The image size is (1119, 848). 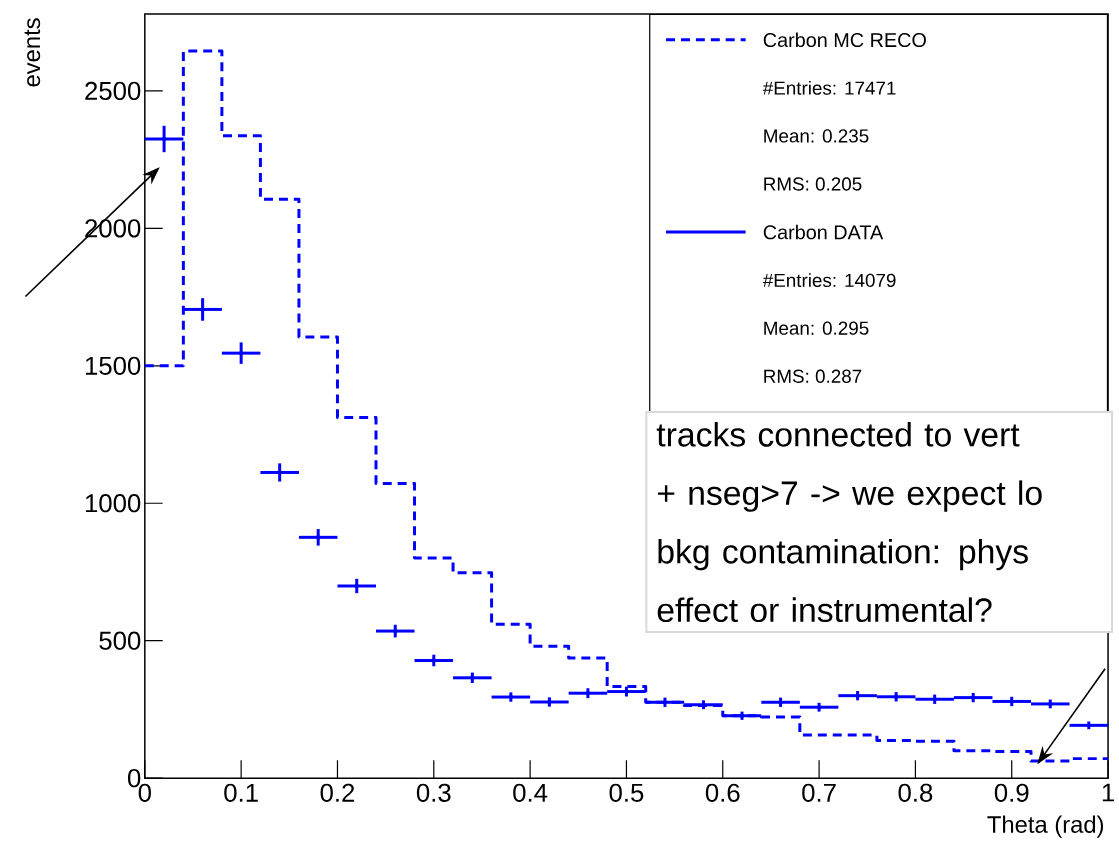 What do you see at coordinates (843, 554) in the screenshot?
I see `annotation: bkg contamination: phys` at bounding box center [843, 554].